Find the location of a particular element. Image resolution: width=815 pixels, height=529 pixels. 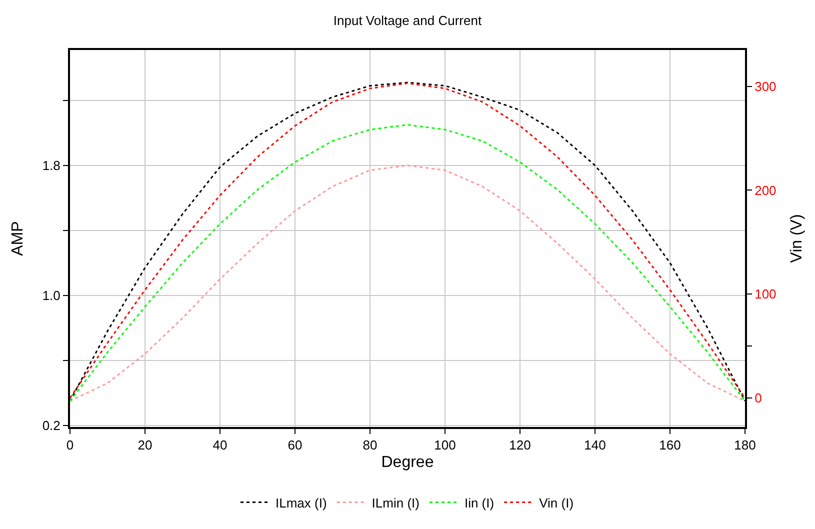

x-tick-label: 0 is located at coordinates (70, 445).